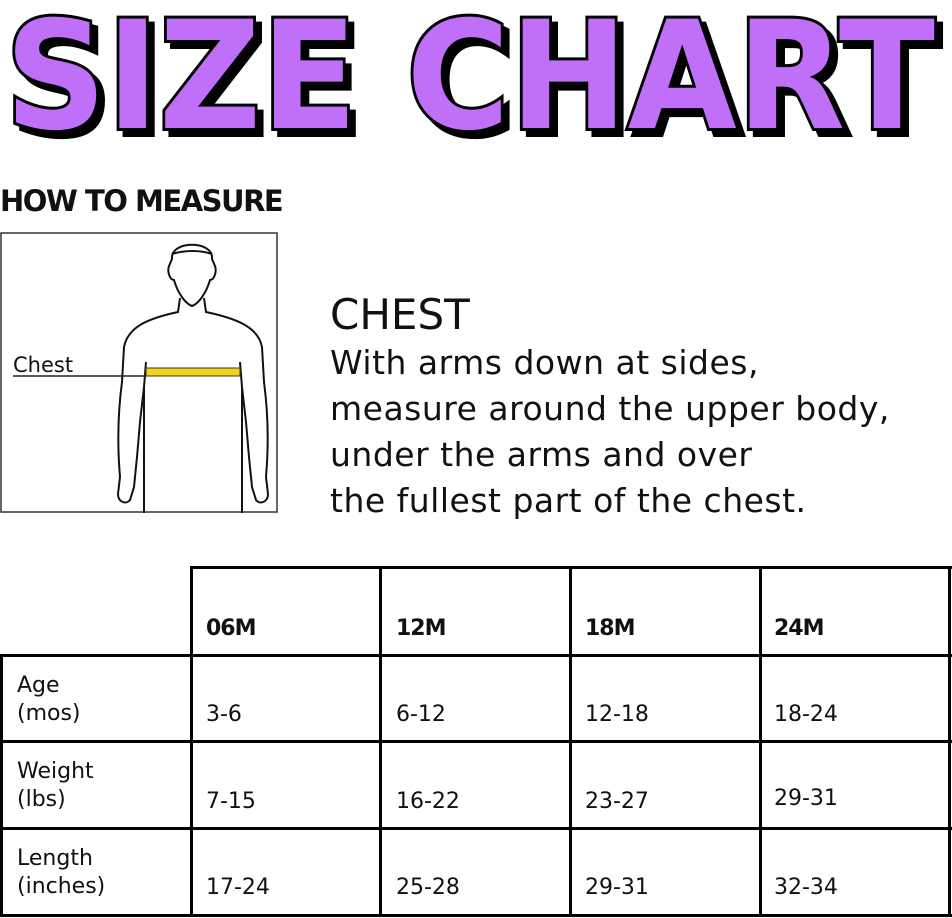  I want to click on column-header: 18M, so click(610, 628).